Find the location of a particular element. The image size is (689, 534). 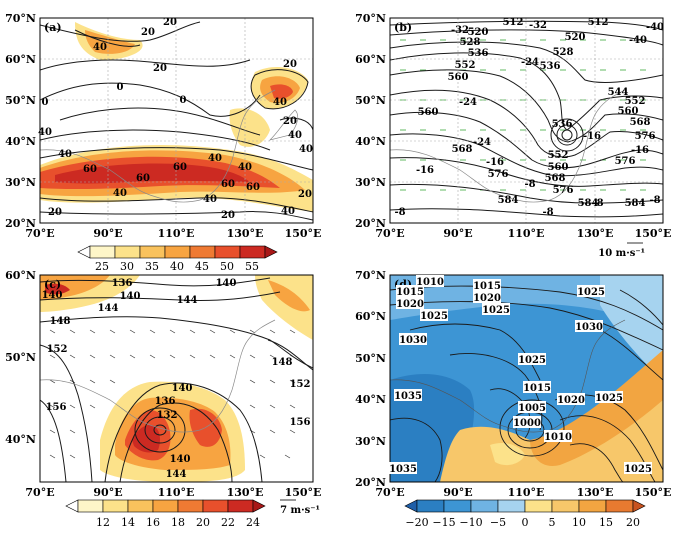

colorbar-c-label: 24 is located at coordinates (253, 522).